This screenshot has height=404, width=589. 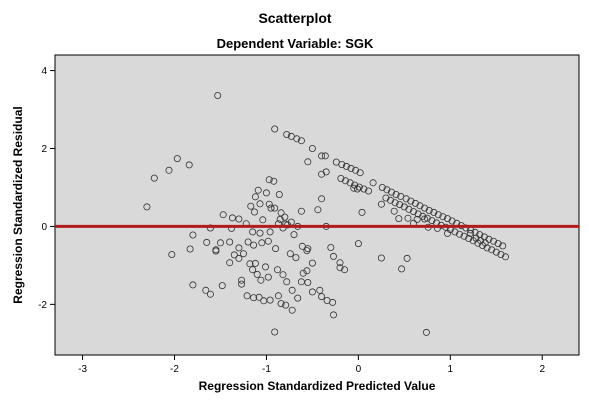 I want to click on y-tick-label: -2, so click(x=42, y=305).